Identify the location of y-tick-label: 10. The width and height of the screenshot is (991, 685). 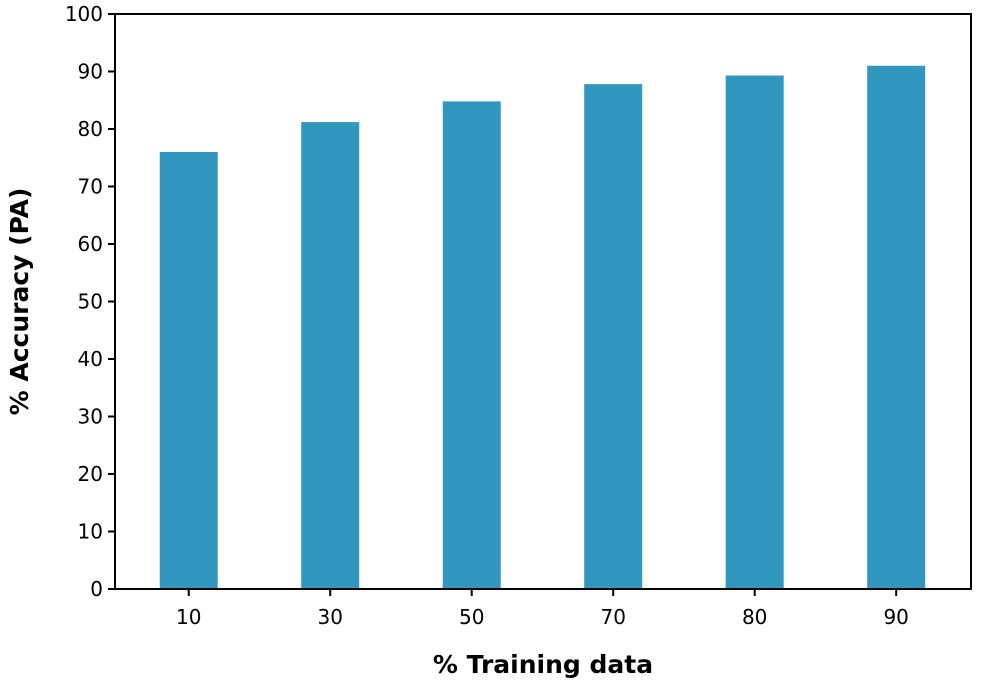
(90, 532).